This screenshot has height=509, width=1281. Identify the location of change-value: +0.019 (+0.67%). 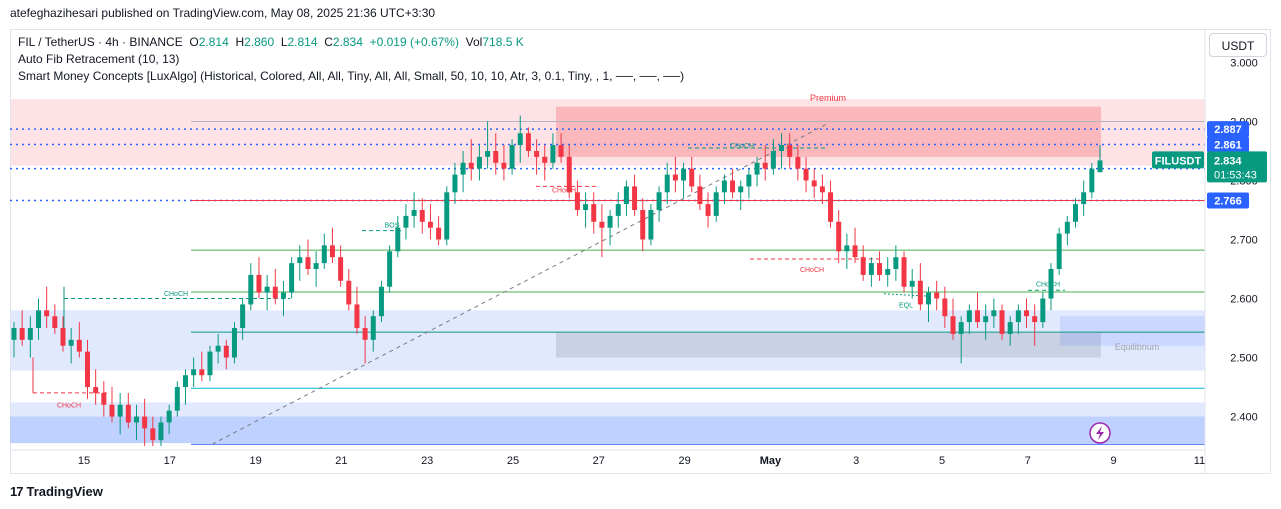
(414, 42).